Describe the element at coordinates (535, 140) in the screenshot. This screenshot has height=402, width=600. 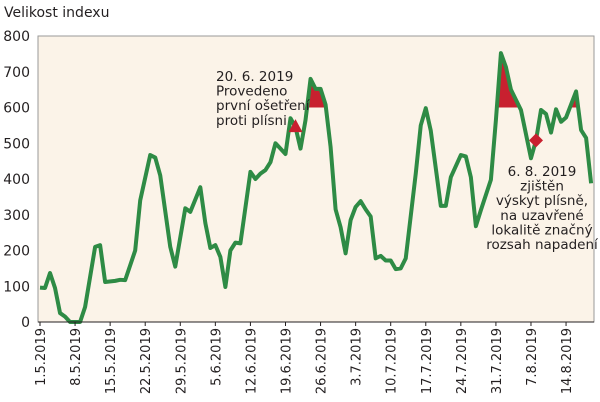
I see `diamond-marker` at that location.